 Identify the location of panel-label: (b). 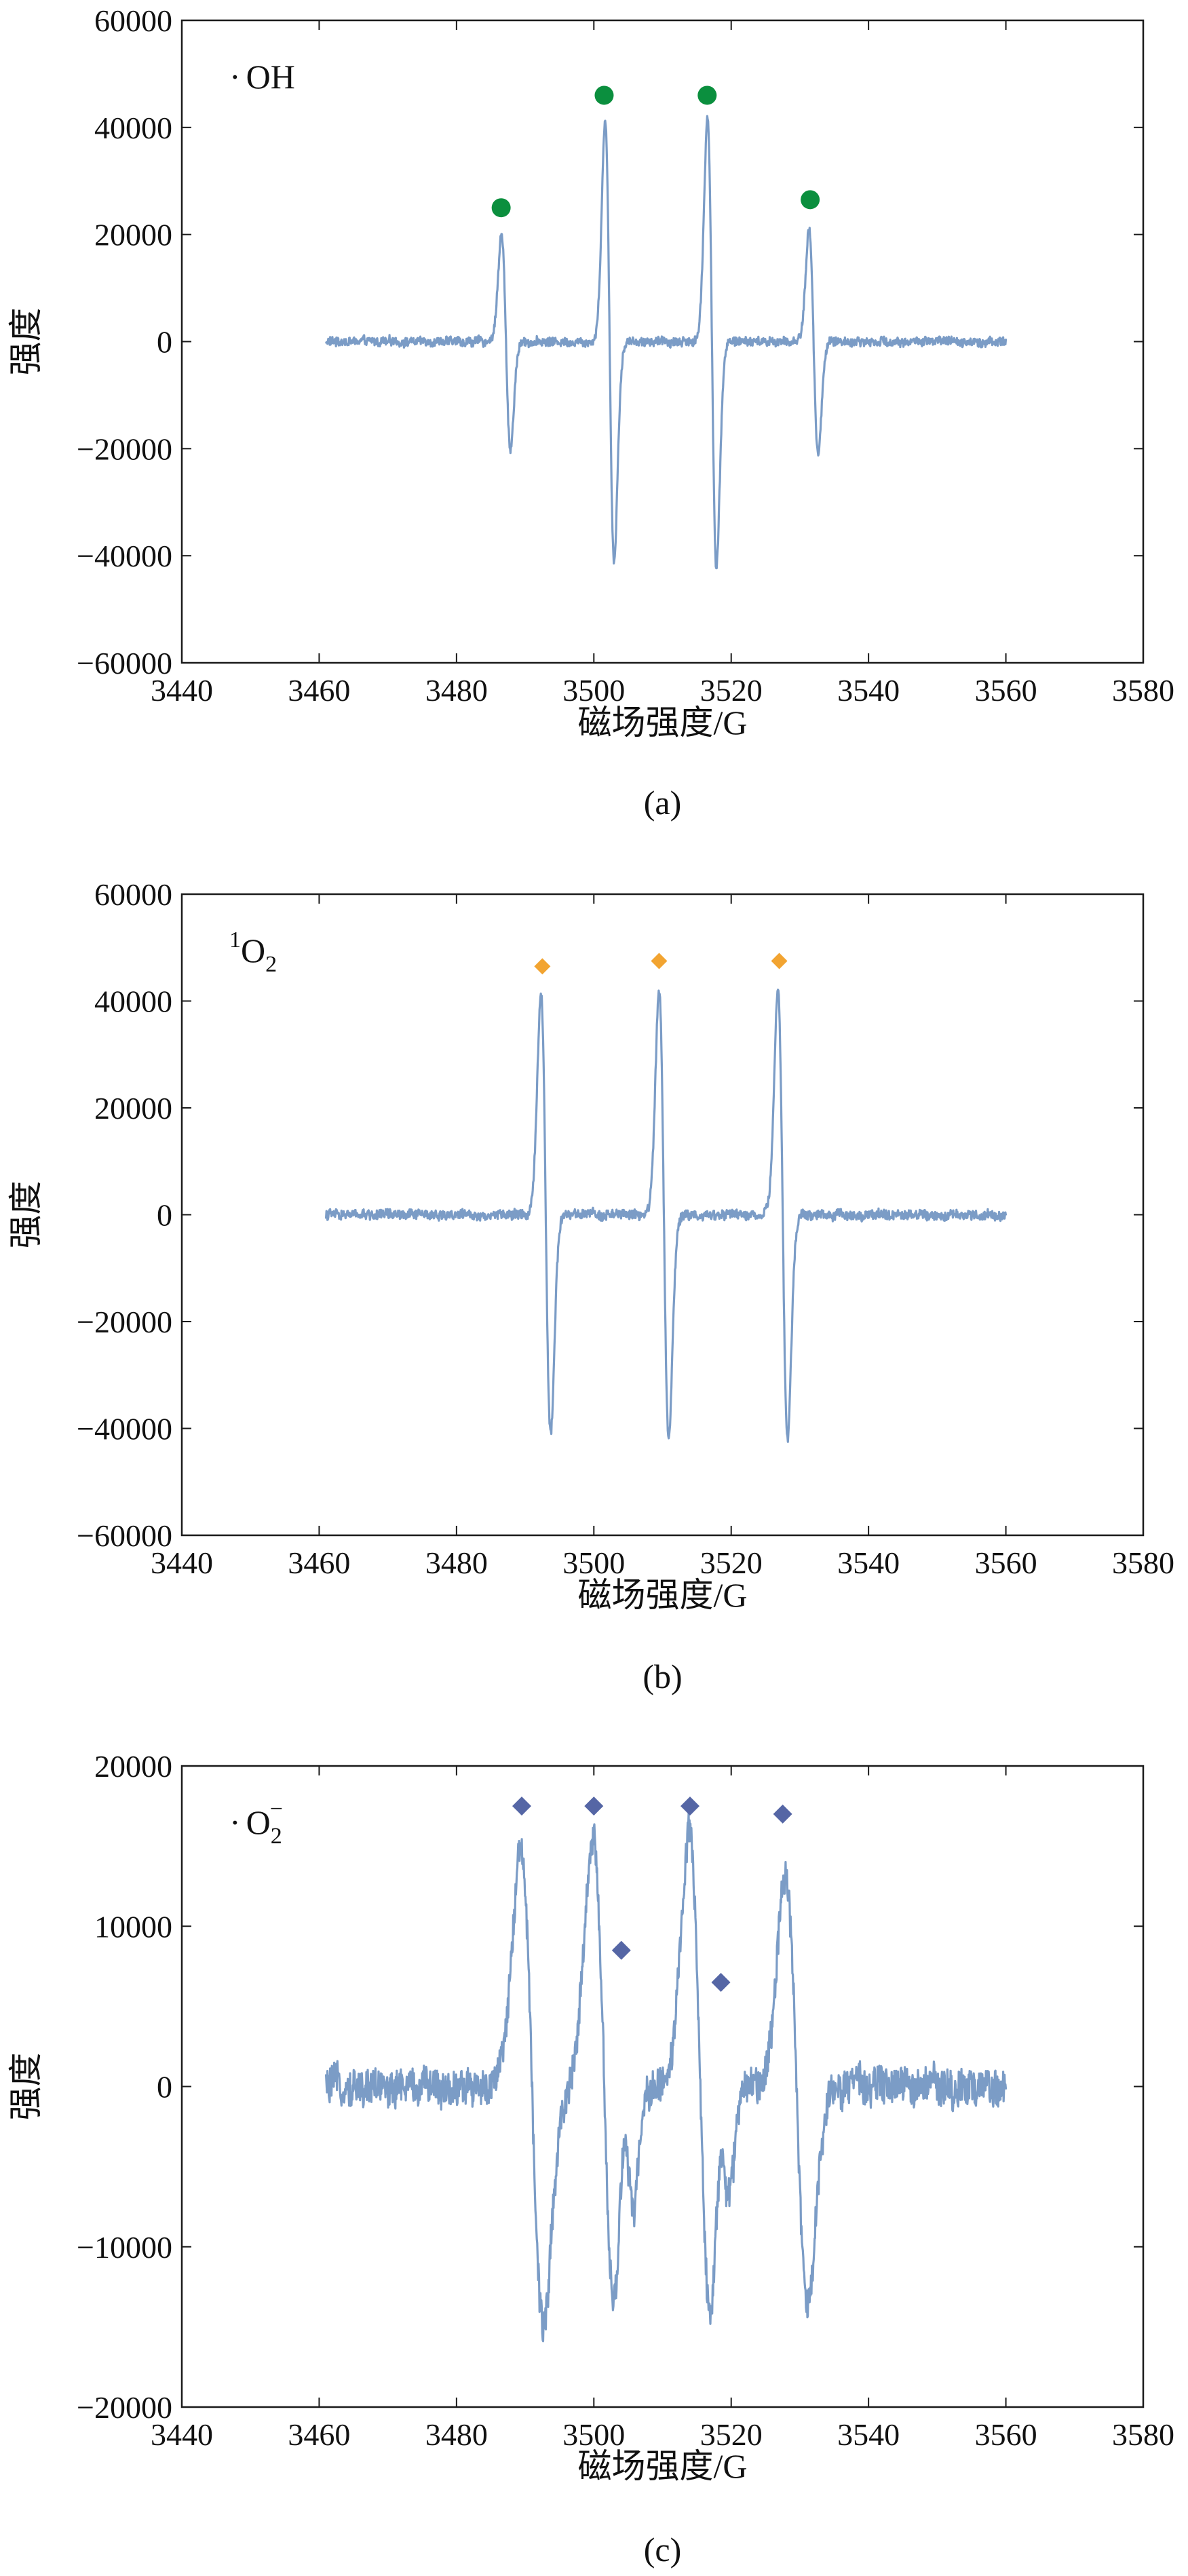
(662, 1676).